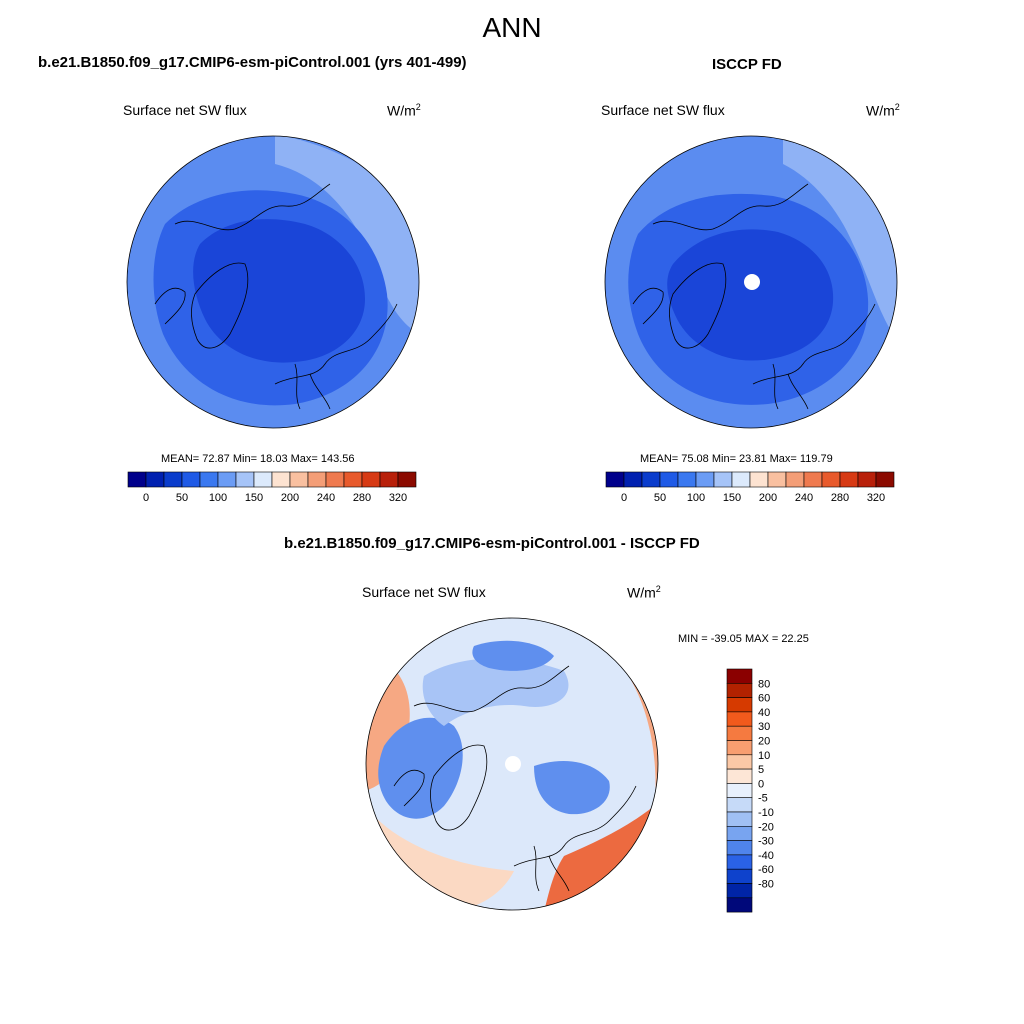 This screenshot has height=1024, width=1024. Describe the element at coordinates (362, 498) in the screenshot. I see `left-colorbar-tick-label: 280` at that location.